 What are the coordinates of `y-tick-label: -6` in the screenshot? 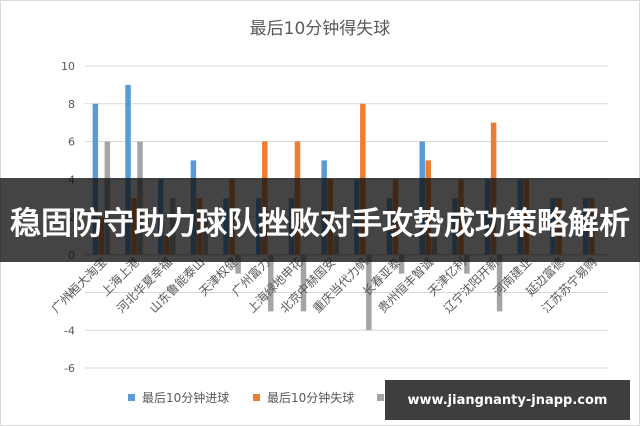 It's located at (69, 368).